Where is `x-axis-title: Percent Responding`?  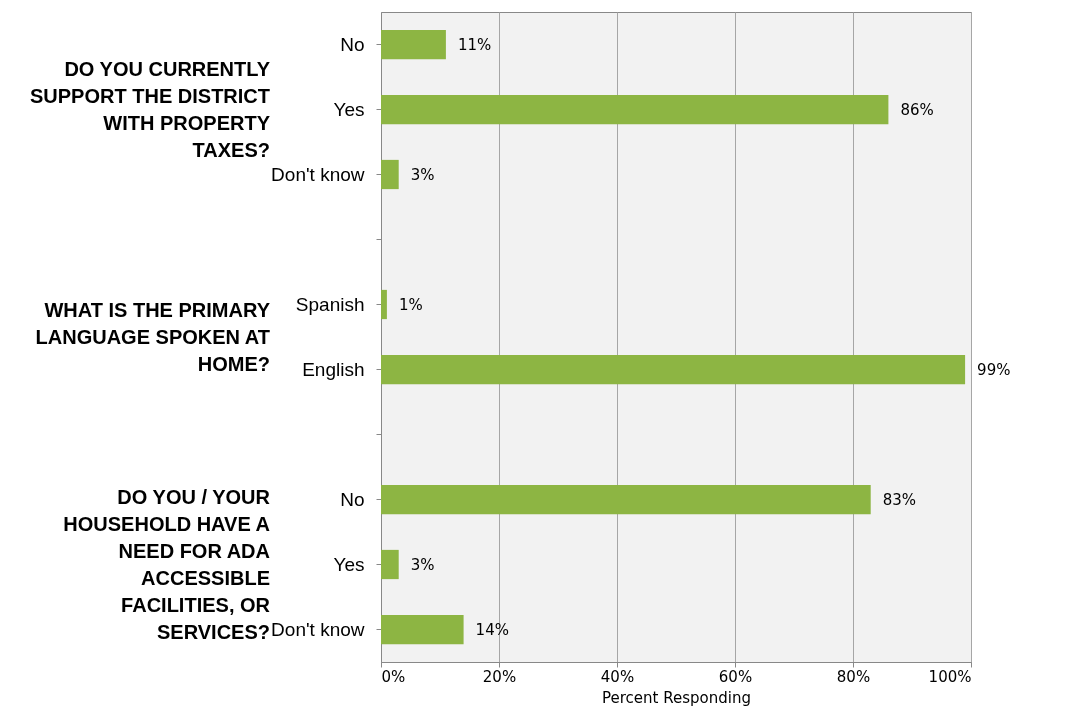
x-axis-title: Percent Responding is located at coordinates (676, 697).